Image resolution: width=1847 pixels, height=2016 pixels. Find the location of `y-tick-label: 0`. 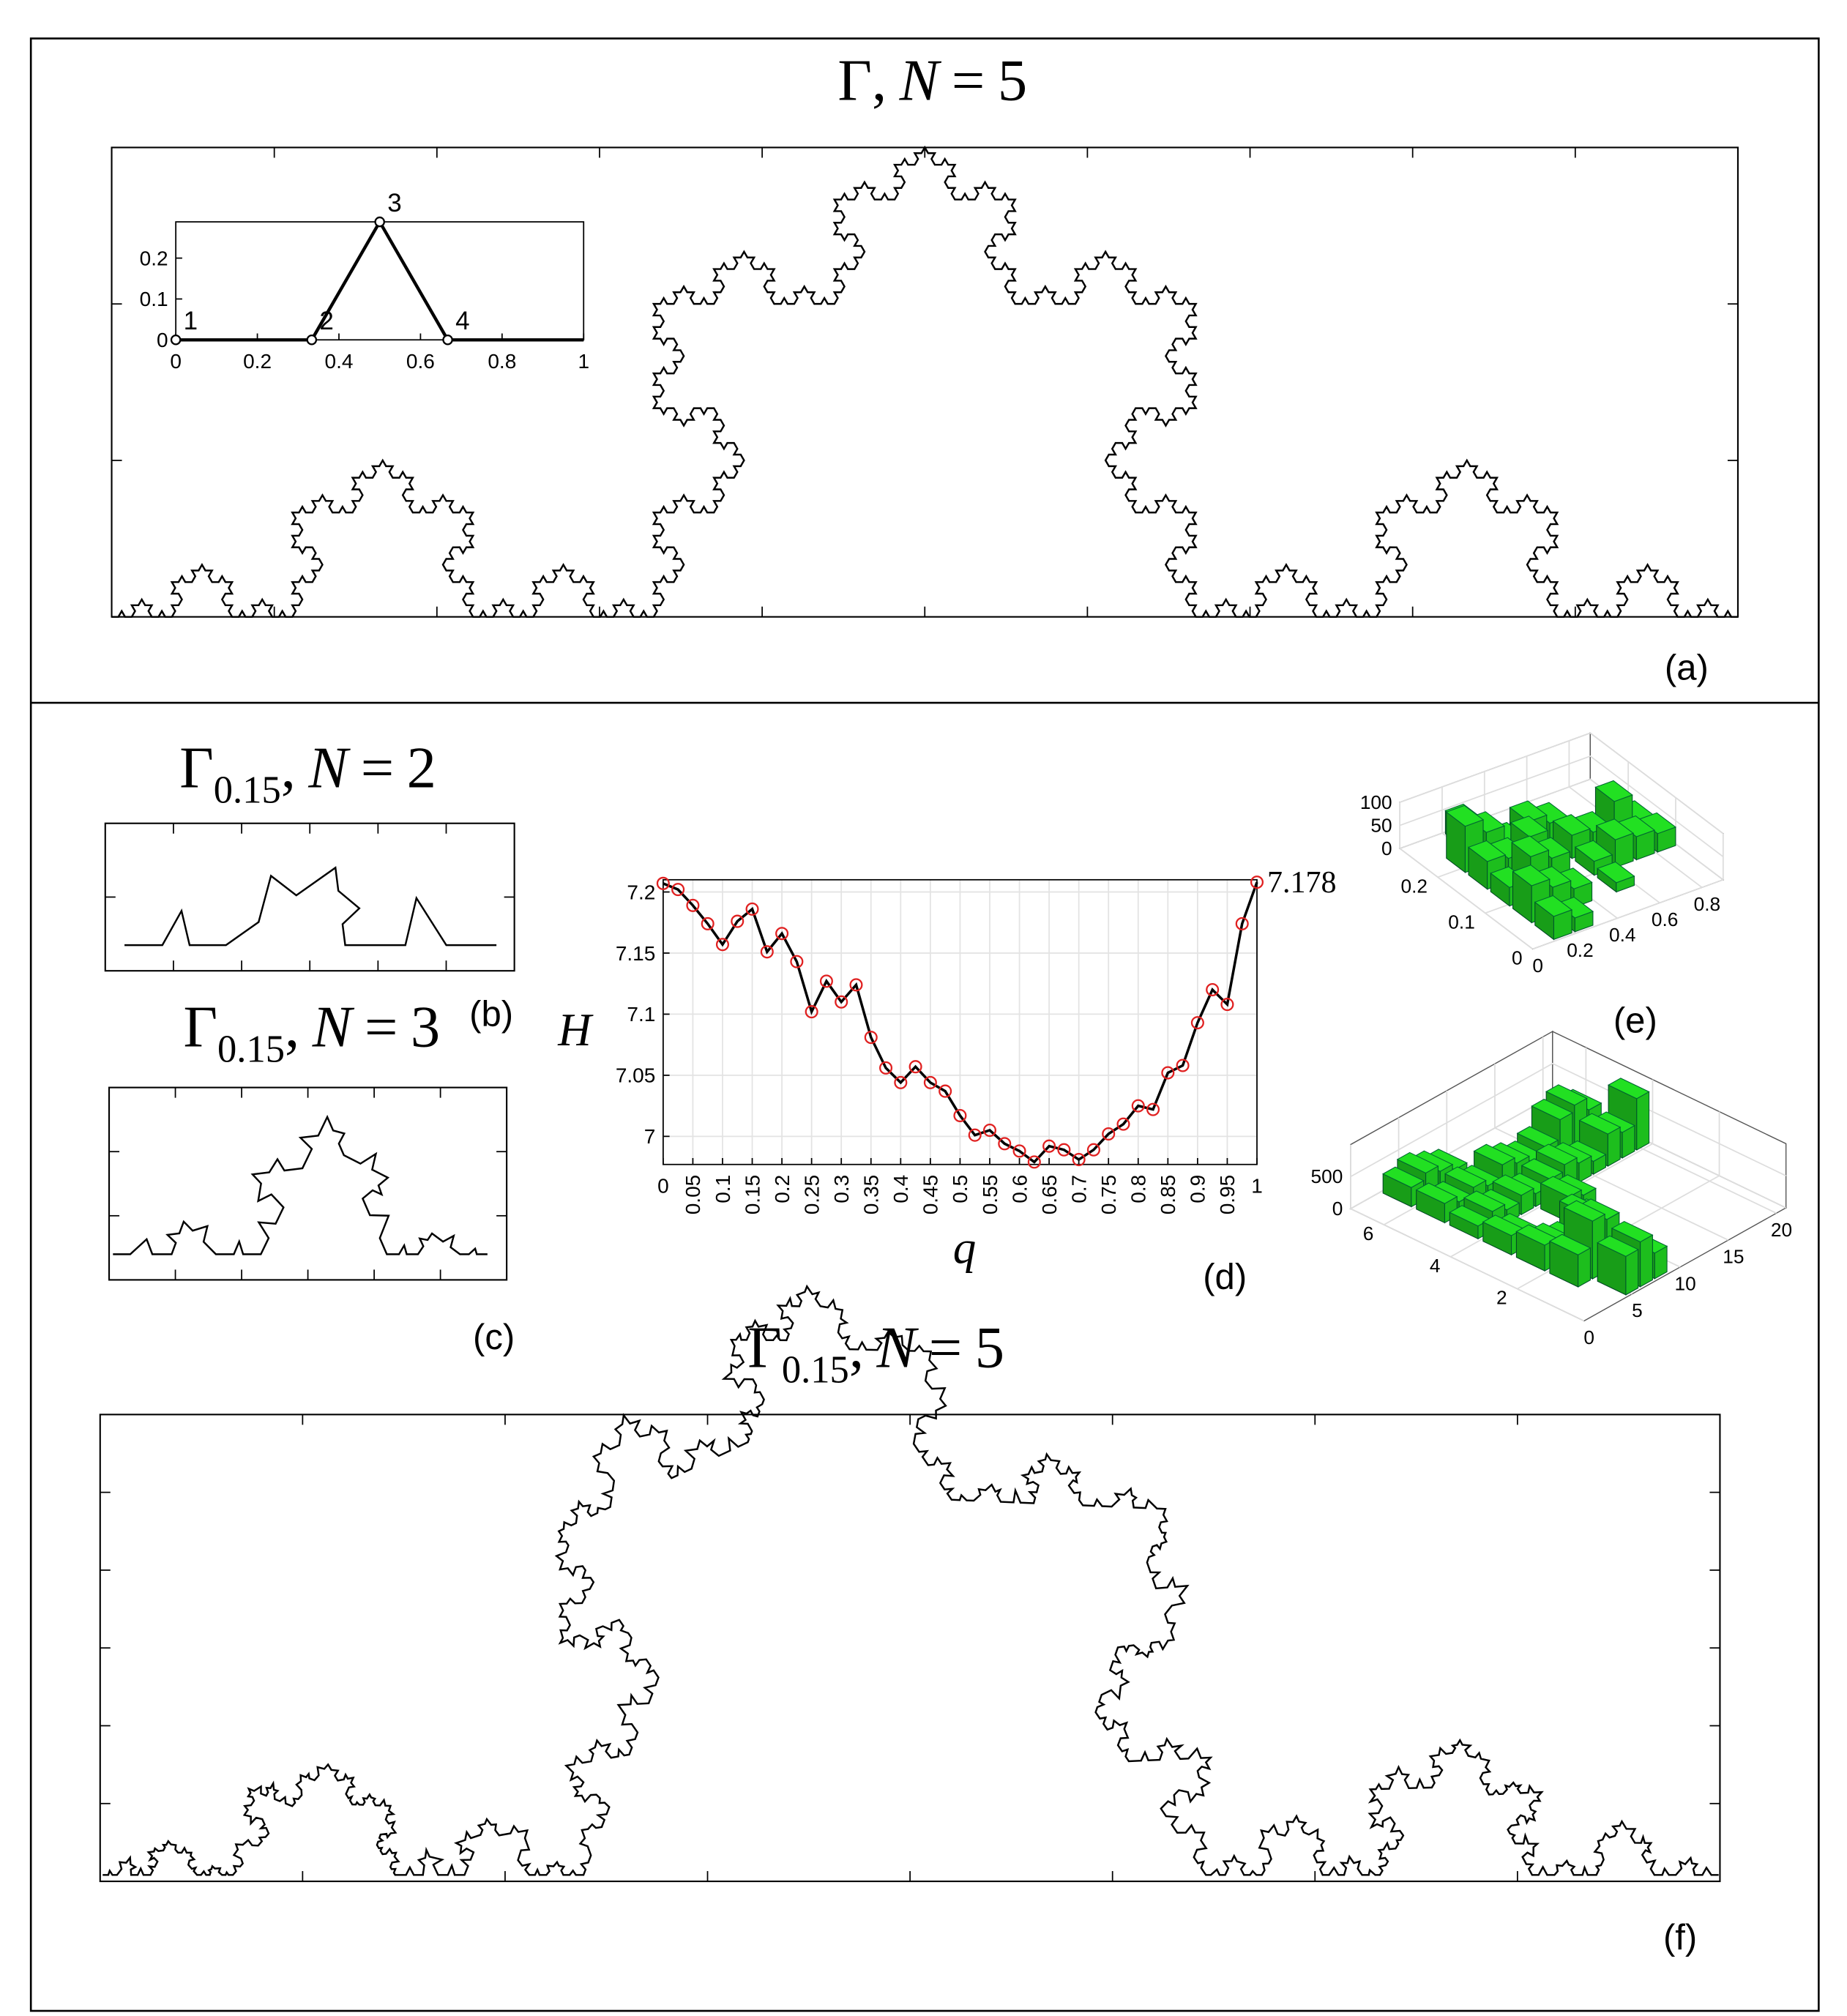

y-tick-label: 0 is located at coordinates (162, 340).